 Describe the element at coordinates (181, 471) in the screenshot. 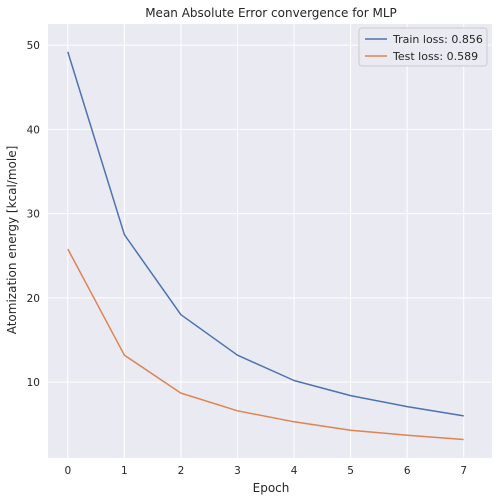

I see `x-tick-label-2: 2` at that location.